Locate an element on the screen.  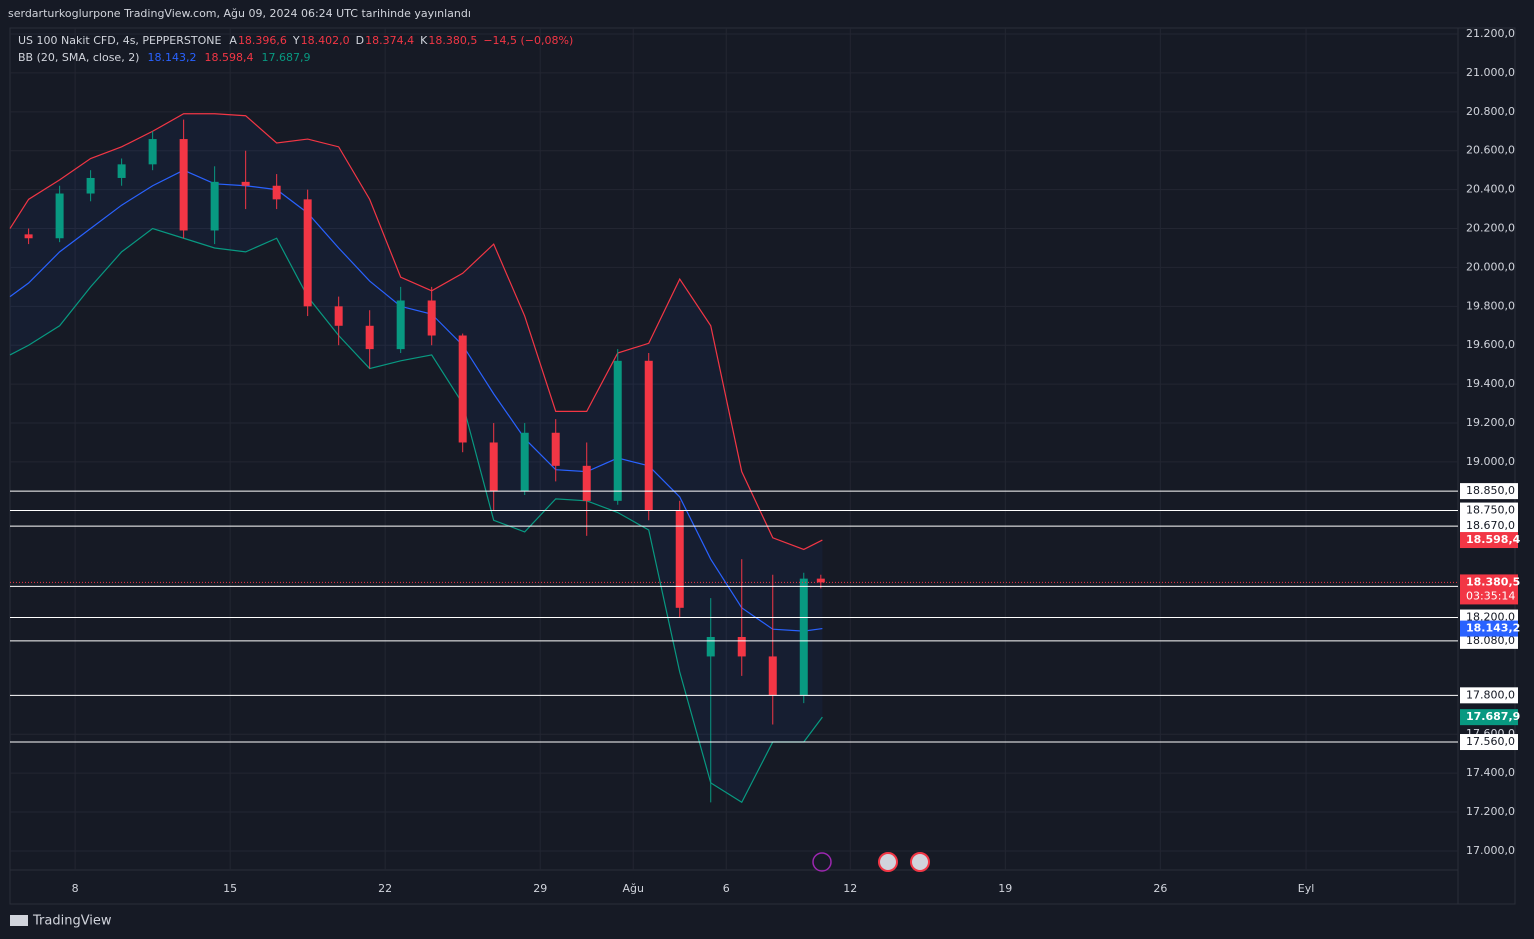
x-tick-label: 29 is located at coordinates (540, 888).